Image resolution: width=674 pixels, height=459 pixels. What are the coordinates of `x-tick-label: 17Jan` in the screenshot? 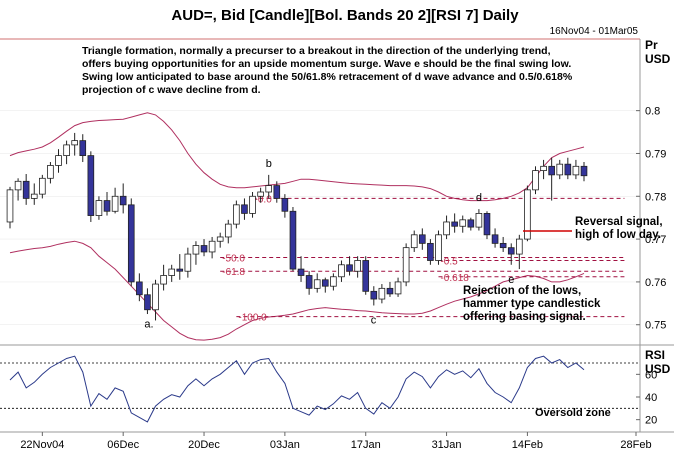 It's located at (366, 445).